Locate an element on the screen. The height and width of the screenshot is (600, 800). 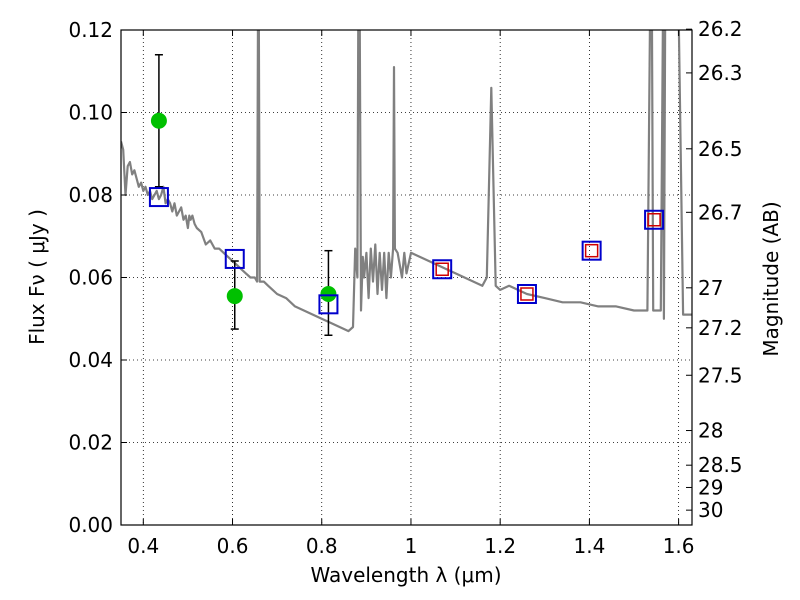
y-axis-right-label: Magnitude (AB) is located at coordinates (771, 278).